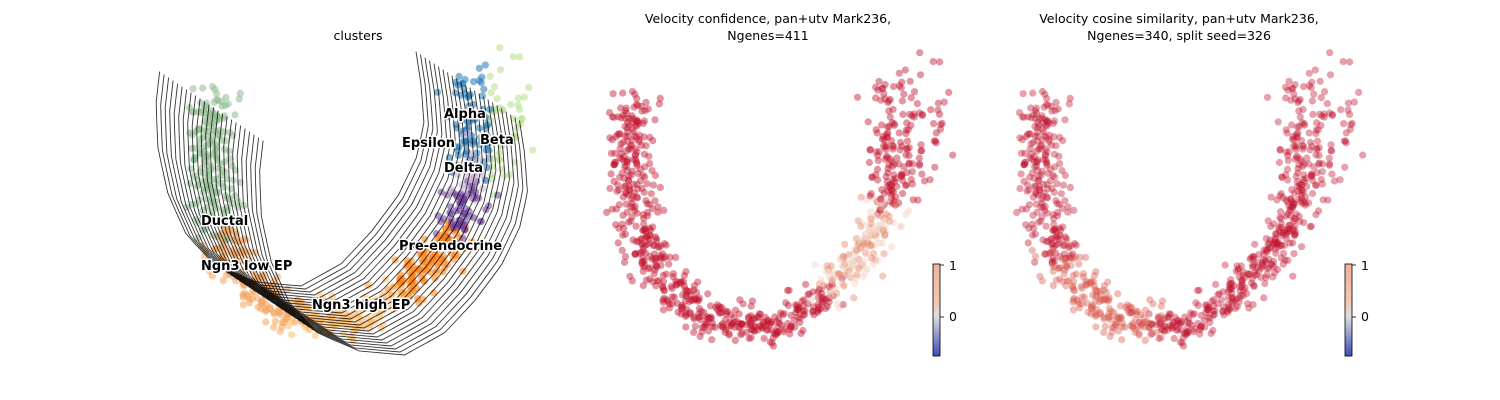 The width and height of the screenshot is (1500, 400). I want to click on panel-1-title: clusters, so click(358, 35).